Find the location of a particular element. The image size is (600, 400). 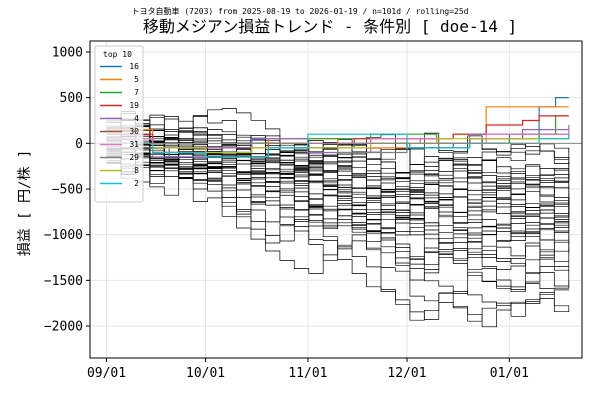

y-tick-label: 1000 is located at coordinates (67, 52).